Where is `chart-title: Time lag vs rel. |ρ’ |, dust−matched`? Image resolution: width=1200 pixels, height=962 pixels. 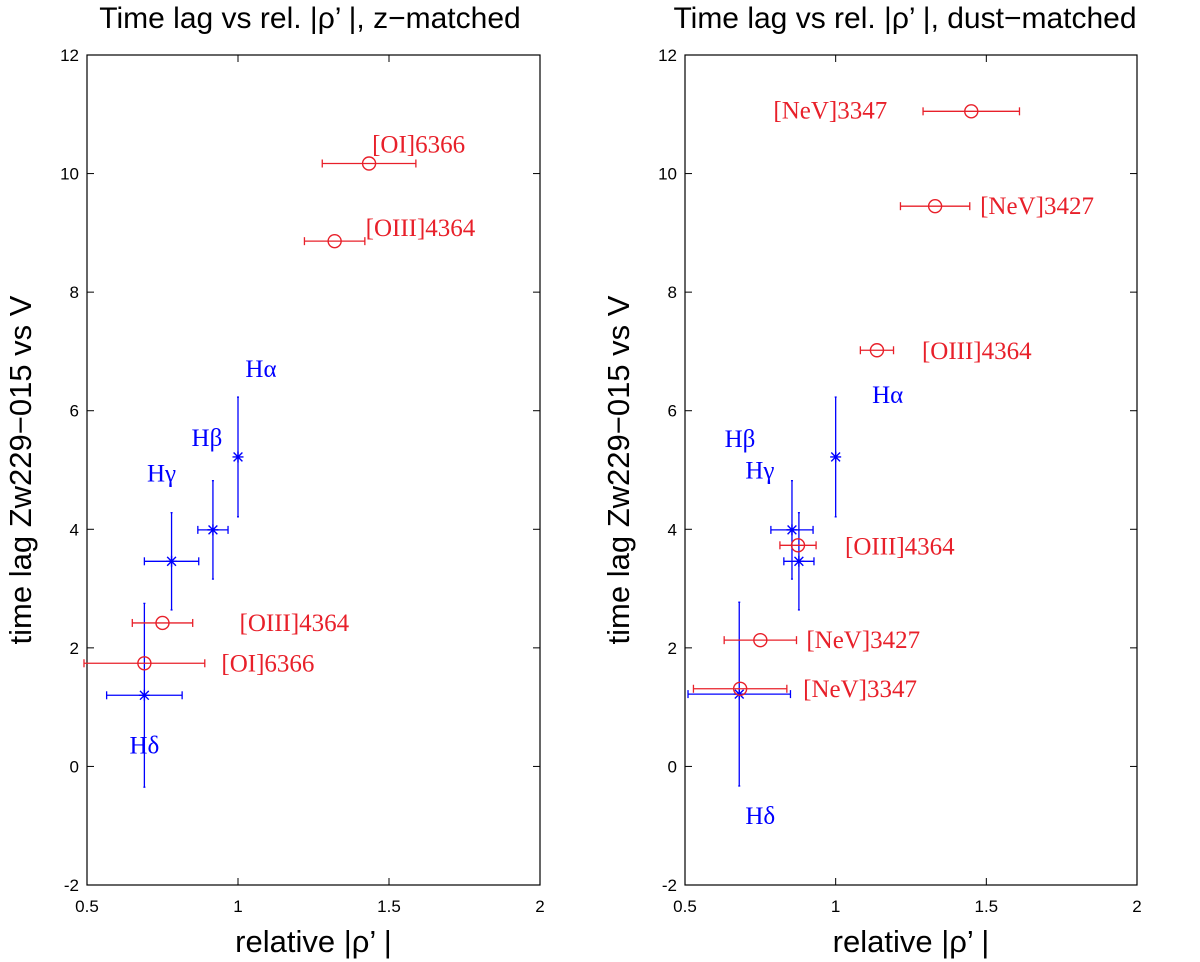
chart-title: Time lag vs rel. |ρ’ |, dust−matched is located at coordinates (904, 18).